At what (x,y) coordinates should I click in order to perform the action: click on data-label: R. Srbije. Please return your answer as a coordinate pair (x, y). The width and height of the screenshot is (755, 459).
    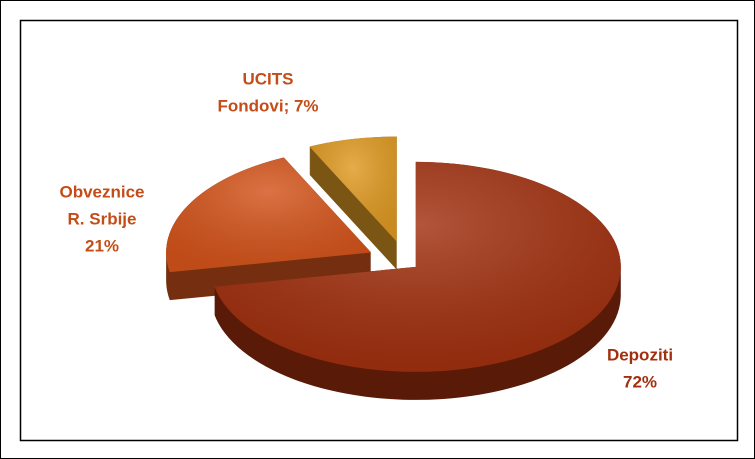
    Looking at the image, I should click on (102, 218).